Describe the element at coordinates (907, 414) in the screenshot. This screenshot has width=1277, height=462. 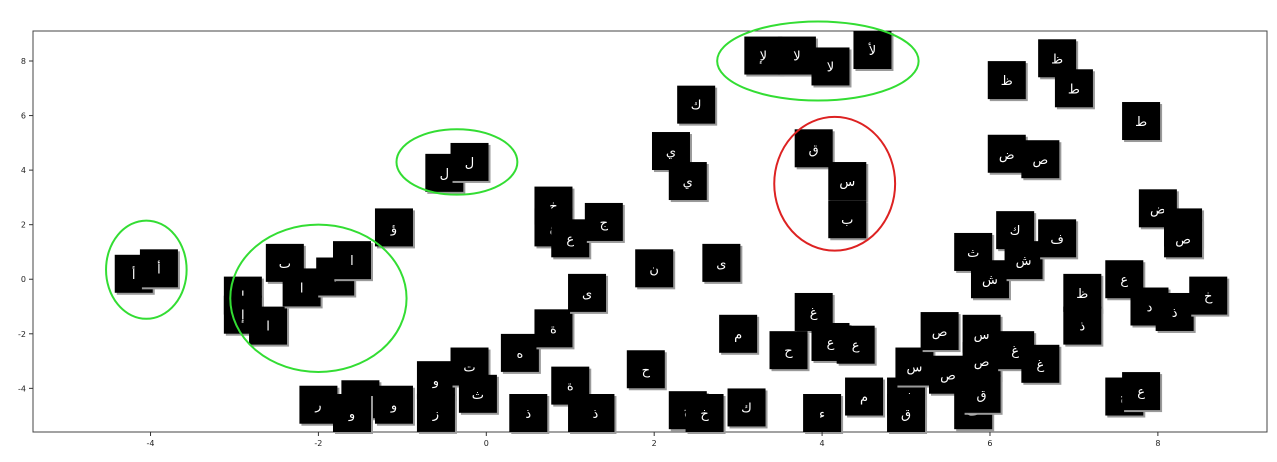
I see `data-point: ق` at that location.